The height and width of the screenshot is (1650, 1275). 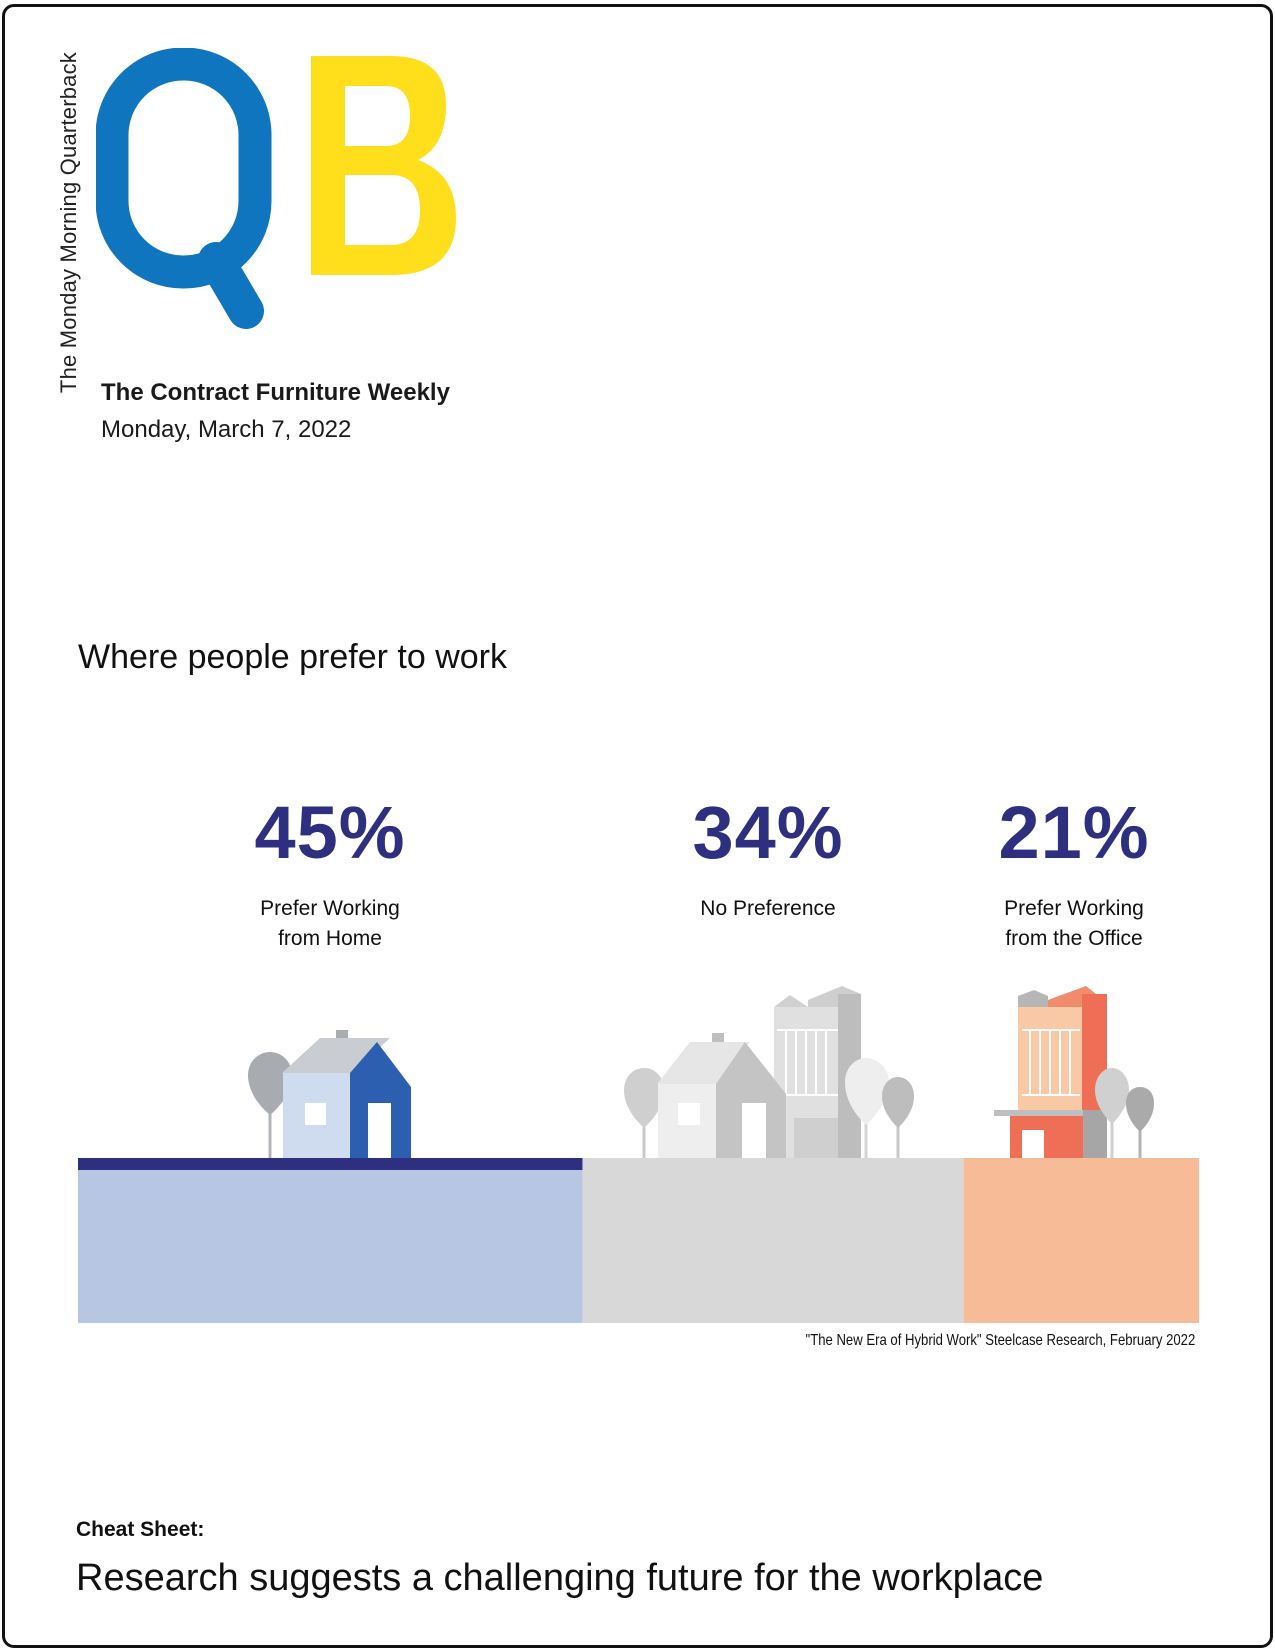 I want to click on stat-label-office: Prefer Working from the Office, so click(x=1074, y=923).